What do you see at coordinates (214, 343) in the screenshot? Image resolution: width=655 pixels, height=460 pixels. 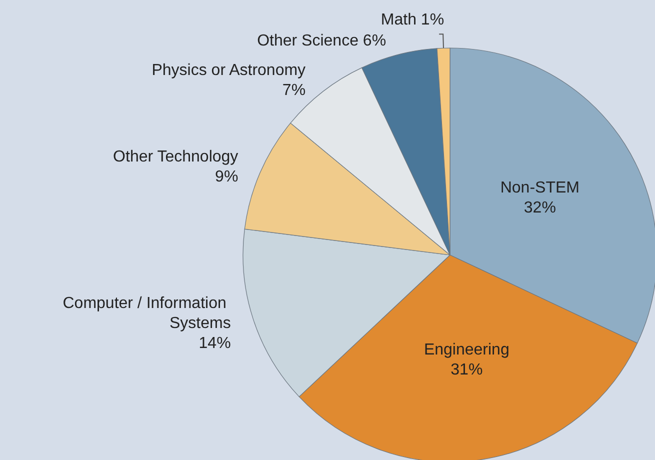 I see `data-label: 14%` at bounding box center [214, 343].